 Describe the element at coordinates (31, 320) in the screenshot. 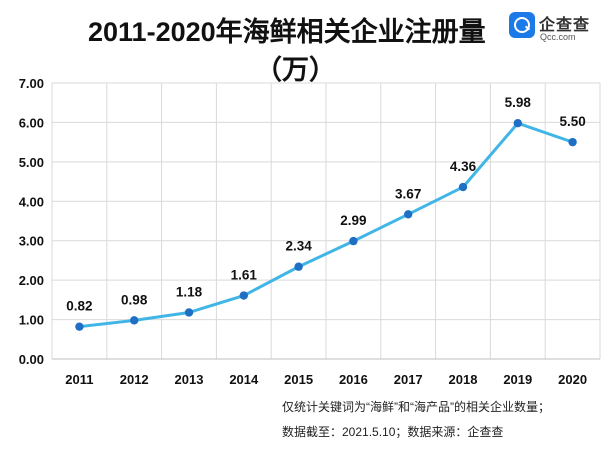

I see `y-tick-label: 1.00` at that location.